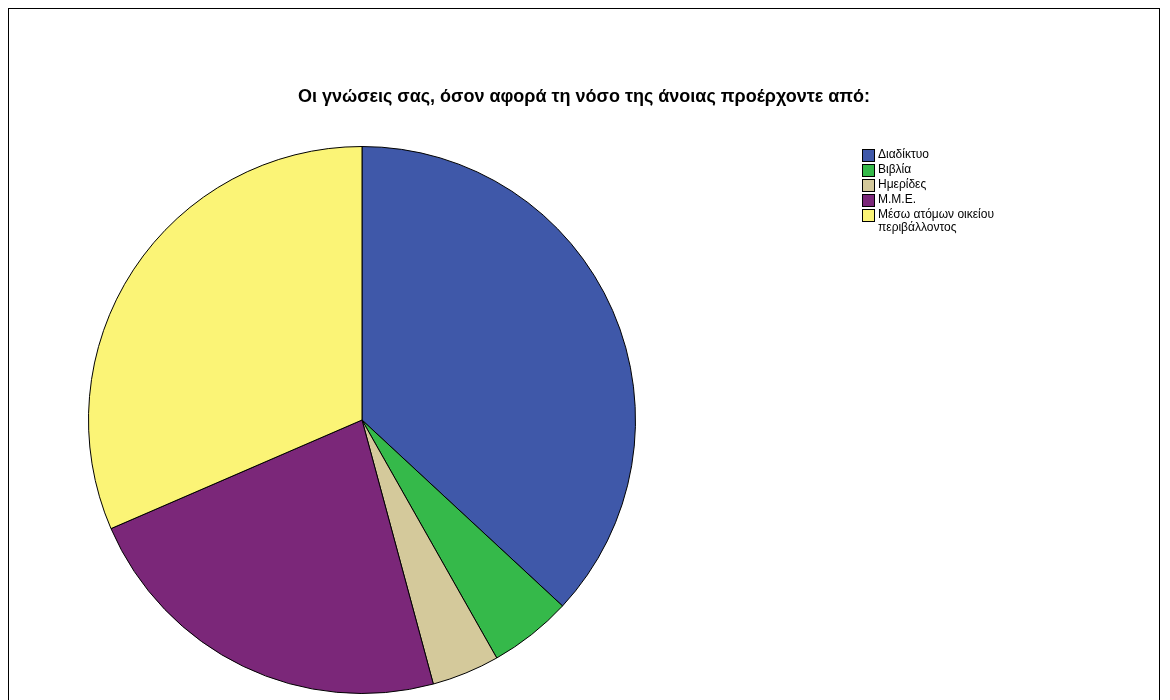  I want to click on legend-label: Διαδίκτυο, so click(903, 154).